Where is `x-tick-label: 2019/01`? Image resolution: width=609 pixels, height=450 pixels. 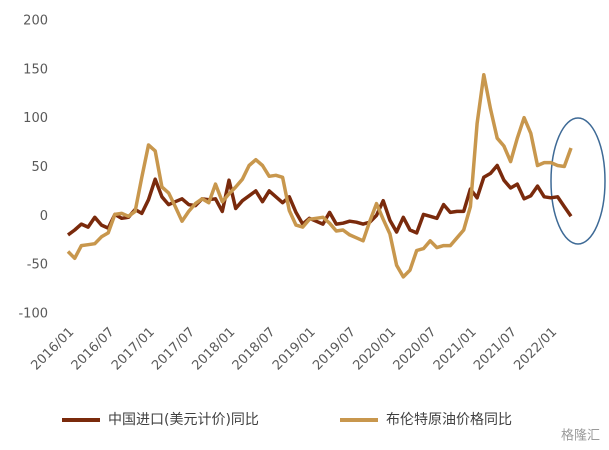
x-tick-label: 2019/01 is located at coordinates (294, 349).